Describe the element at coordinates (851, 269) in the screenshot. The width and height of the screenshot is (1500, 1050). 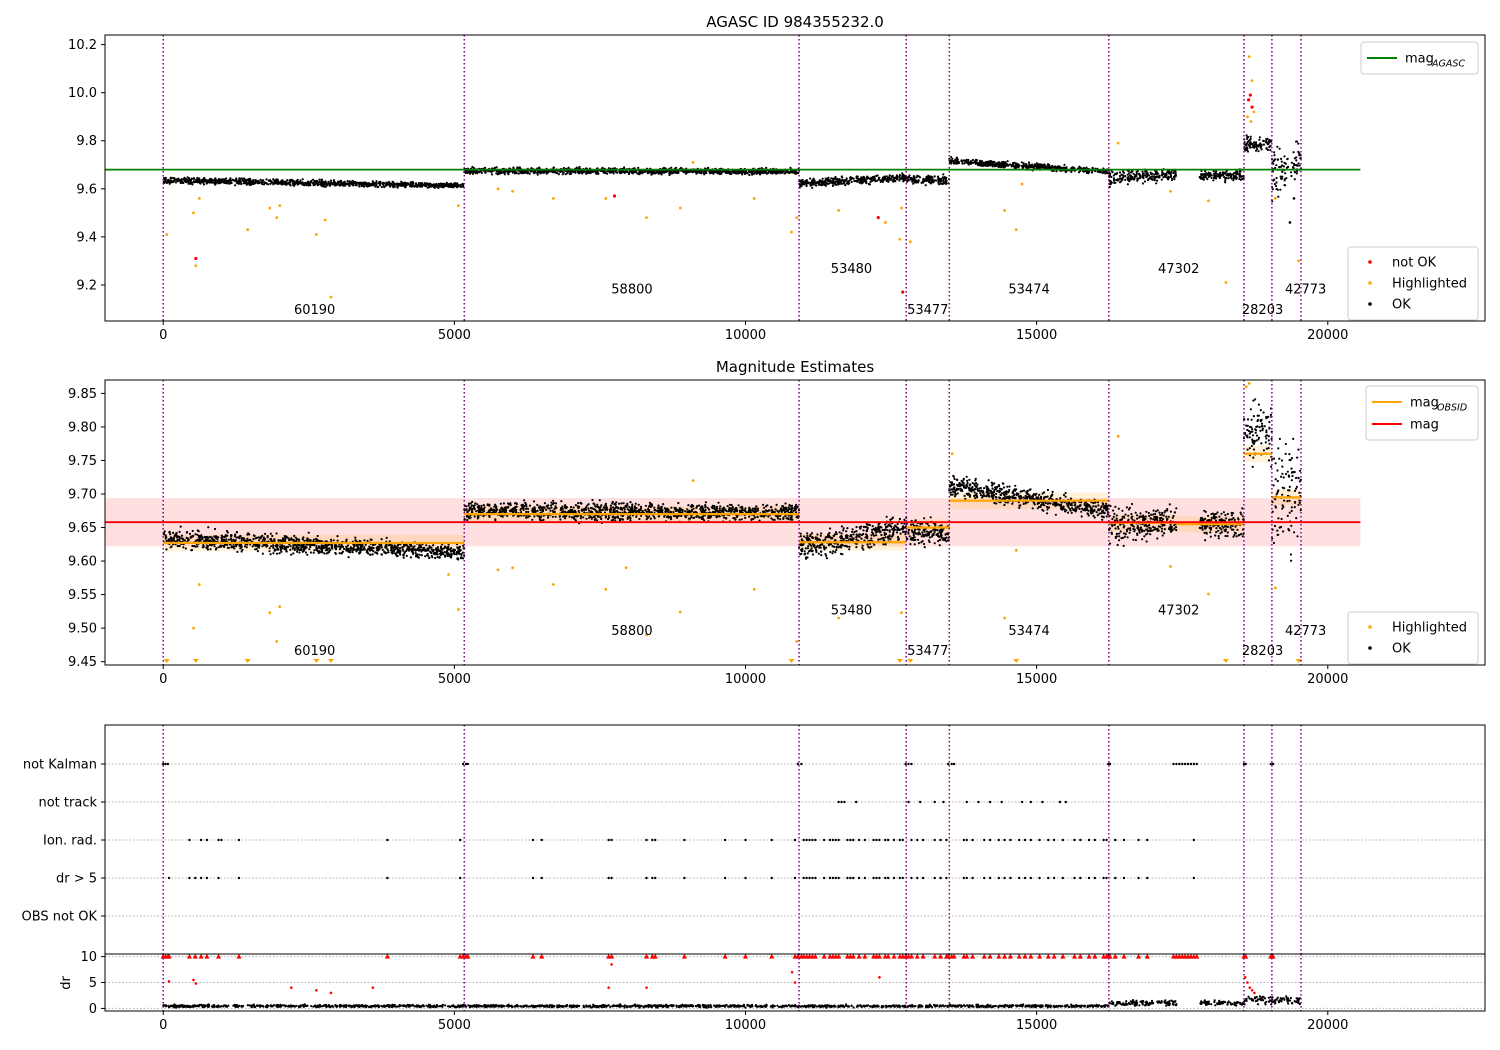
I see `mag-obsid-label-2: 53480` at that location.